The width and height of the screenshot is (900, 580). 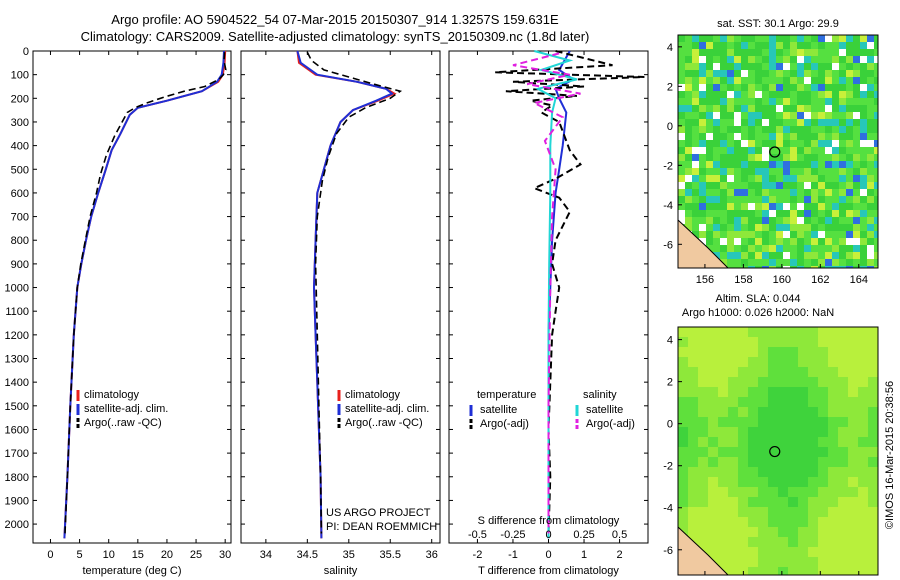 I want to click on y-tick-label: 1100, so click(x=17, y=312).